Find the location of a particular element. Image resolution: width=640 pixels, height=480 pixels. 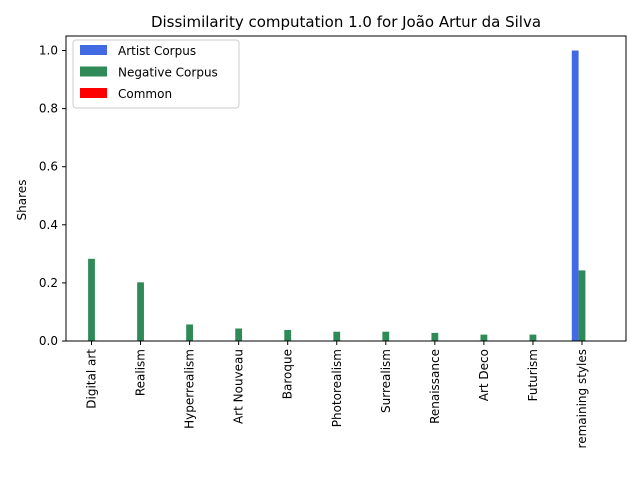

y-tick-label: 0.0 is located at coordinates (48, 341).